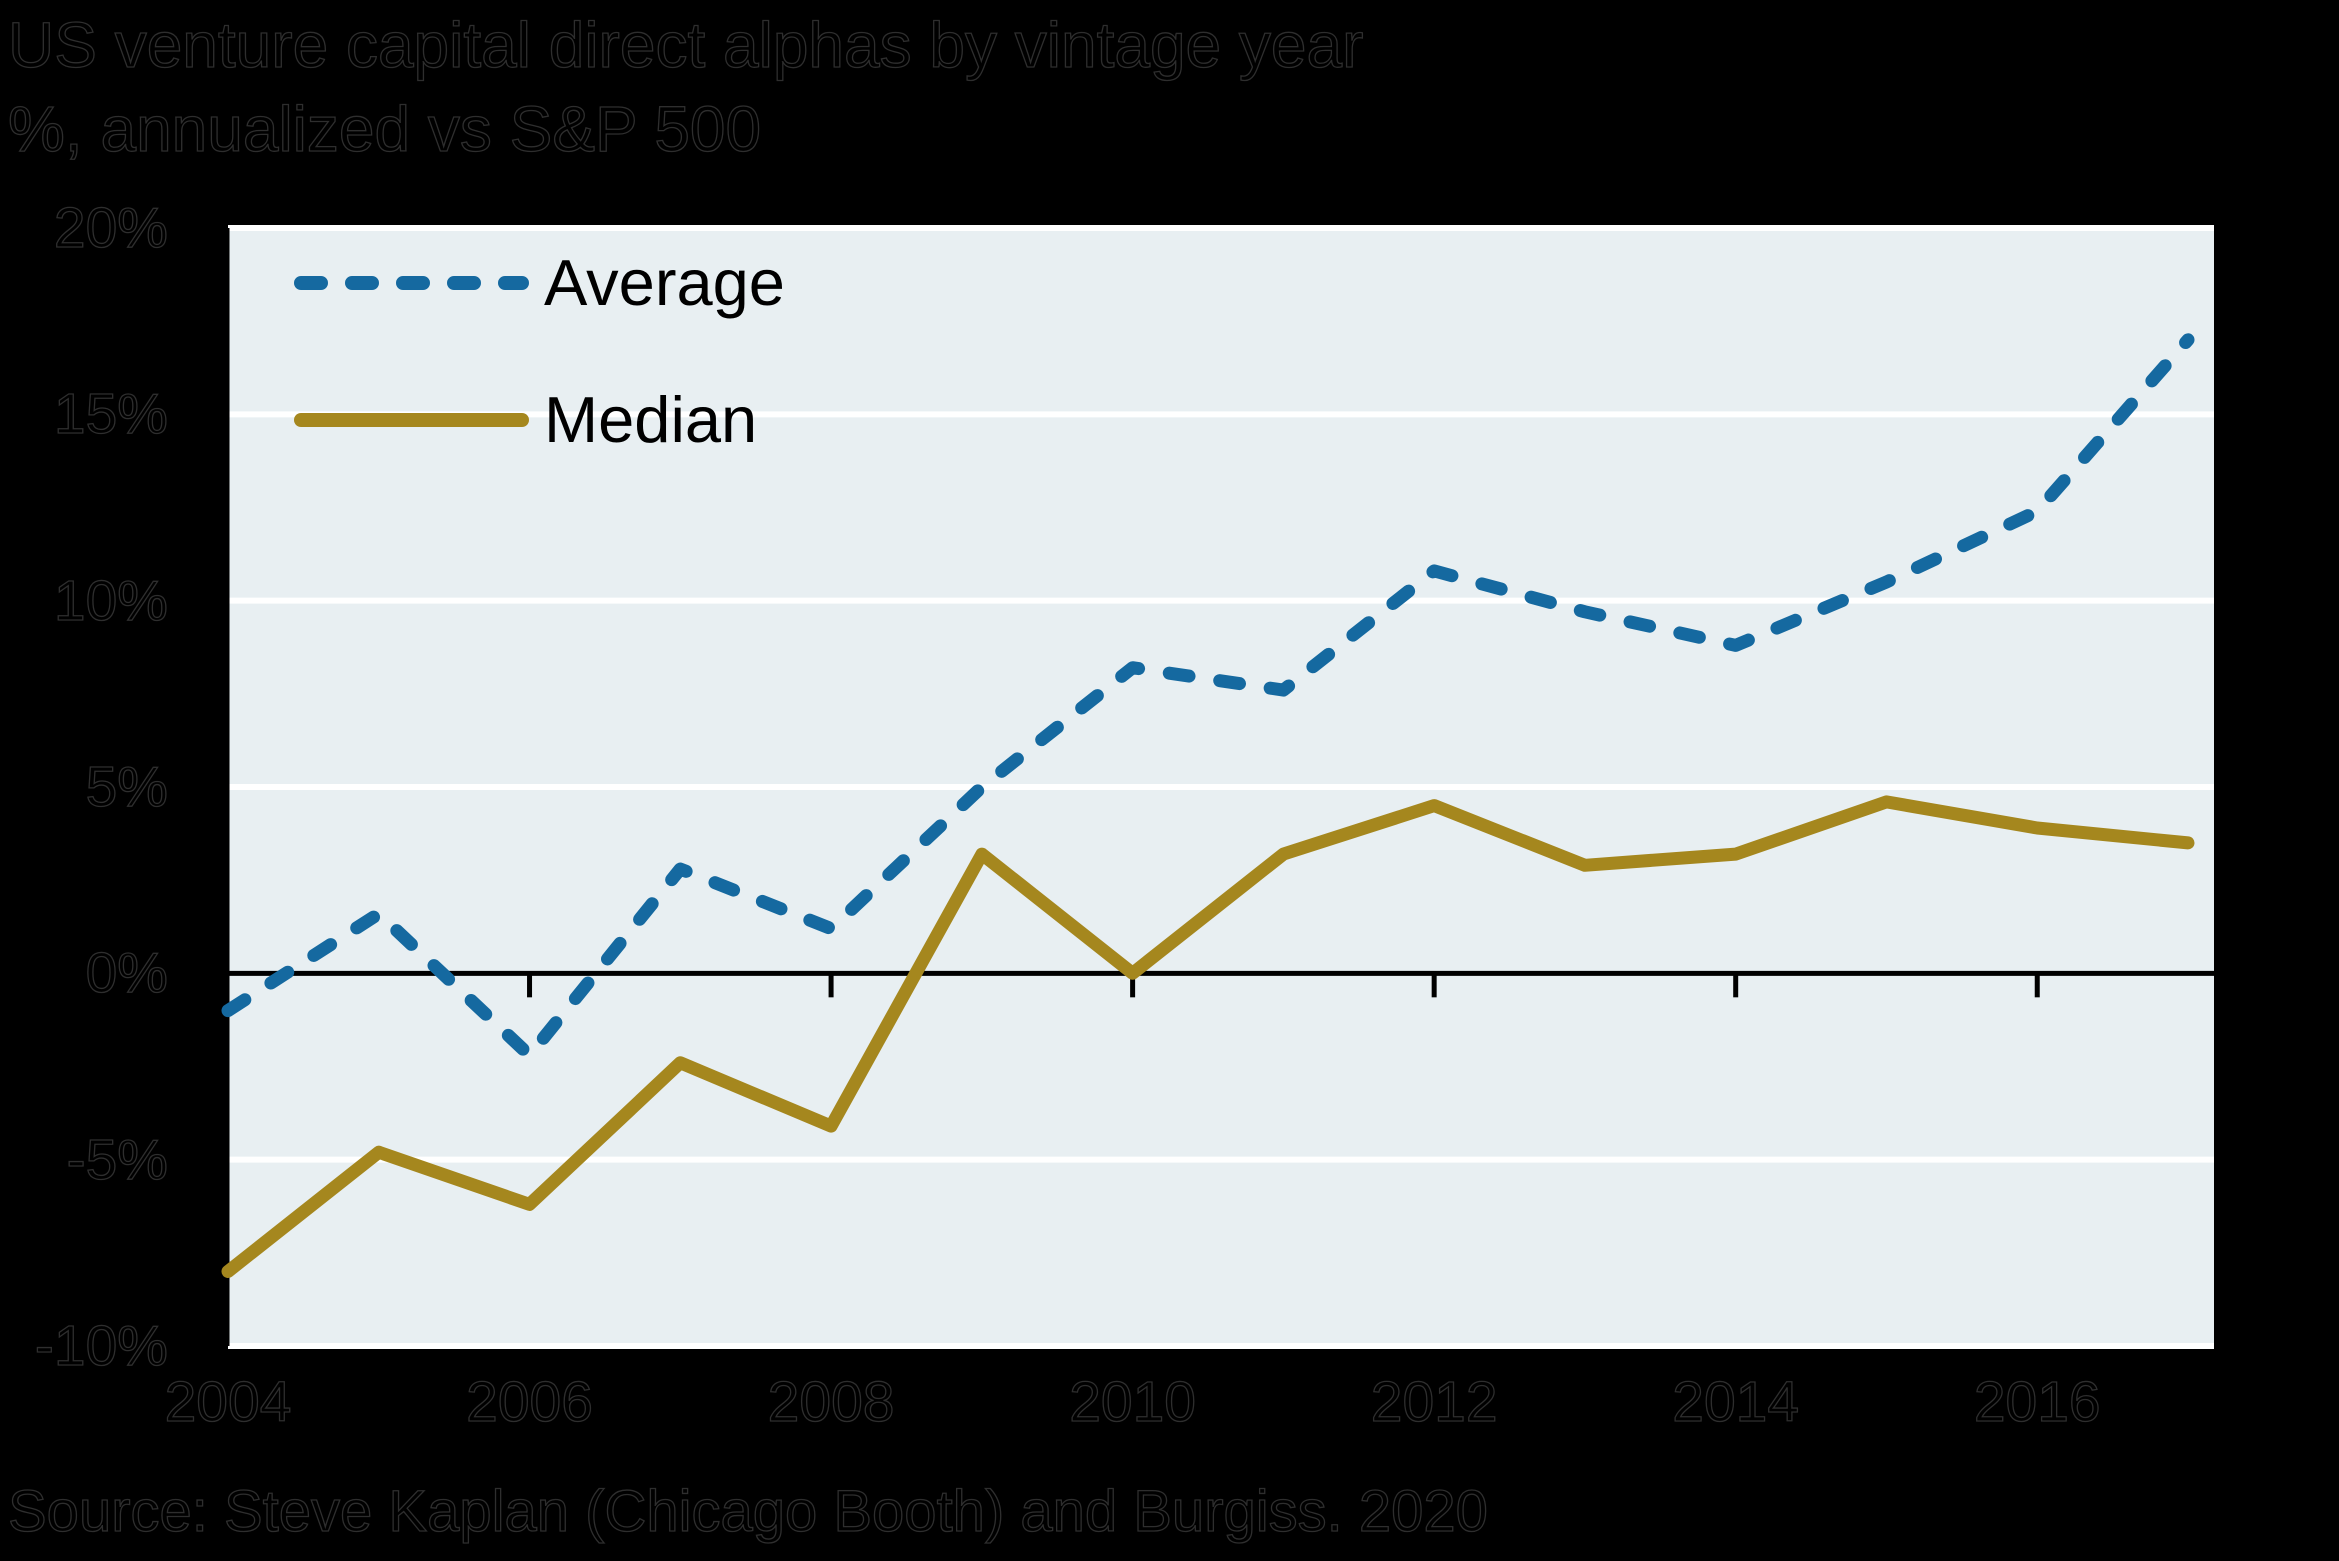  Describe the element at coordinates (1133, 1402) in the screenshot. I see `x-axis-label-2010: 2010` at that location.